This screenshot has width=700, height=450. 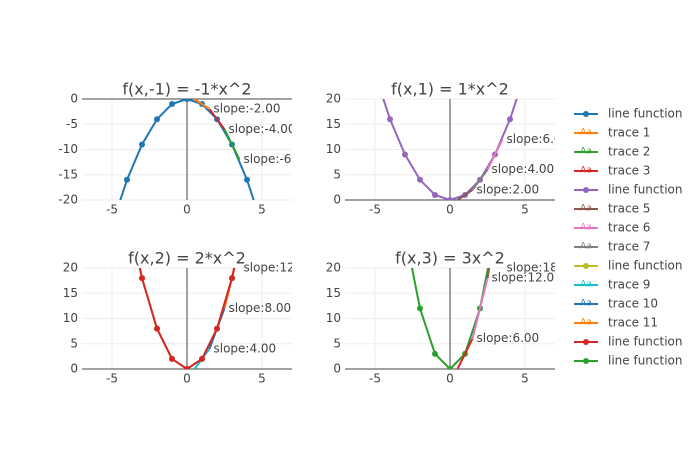 I want to click on slope-label: slope:2.00, so click(x=508, y=189).